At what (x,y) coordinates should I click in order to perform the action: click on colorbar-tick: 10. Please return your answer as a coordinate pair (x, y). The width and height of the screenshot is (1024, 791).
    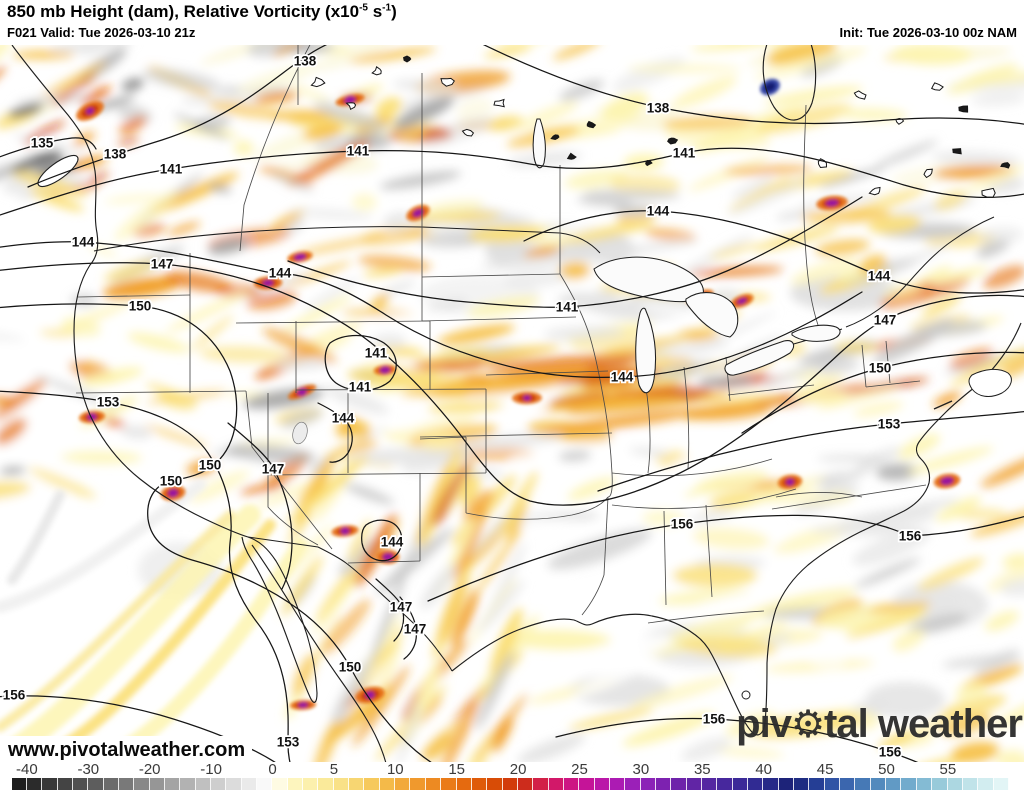
    Looking at the image, I should click on (395, 769).